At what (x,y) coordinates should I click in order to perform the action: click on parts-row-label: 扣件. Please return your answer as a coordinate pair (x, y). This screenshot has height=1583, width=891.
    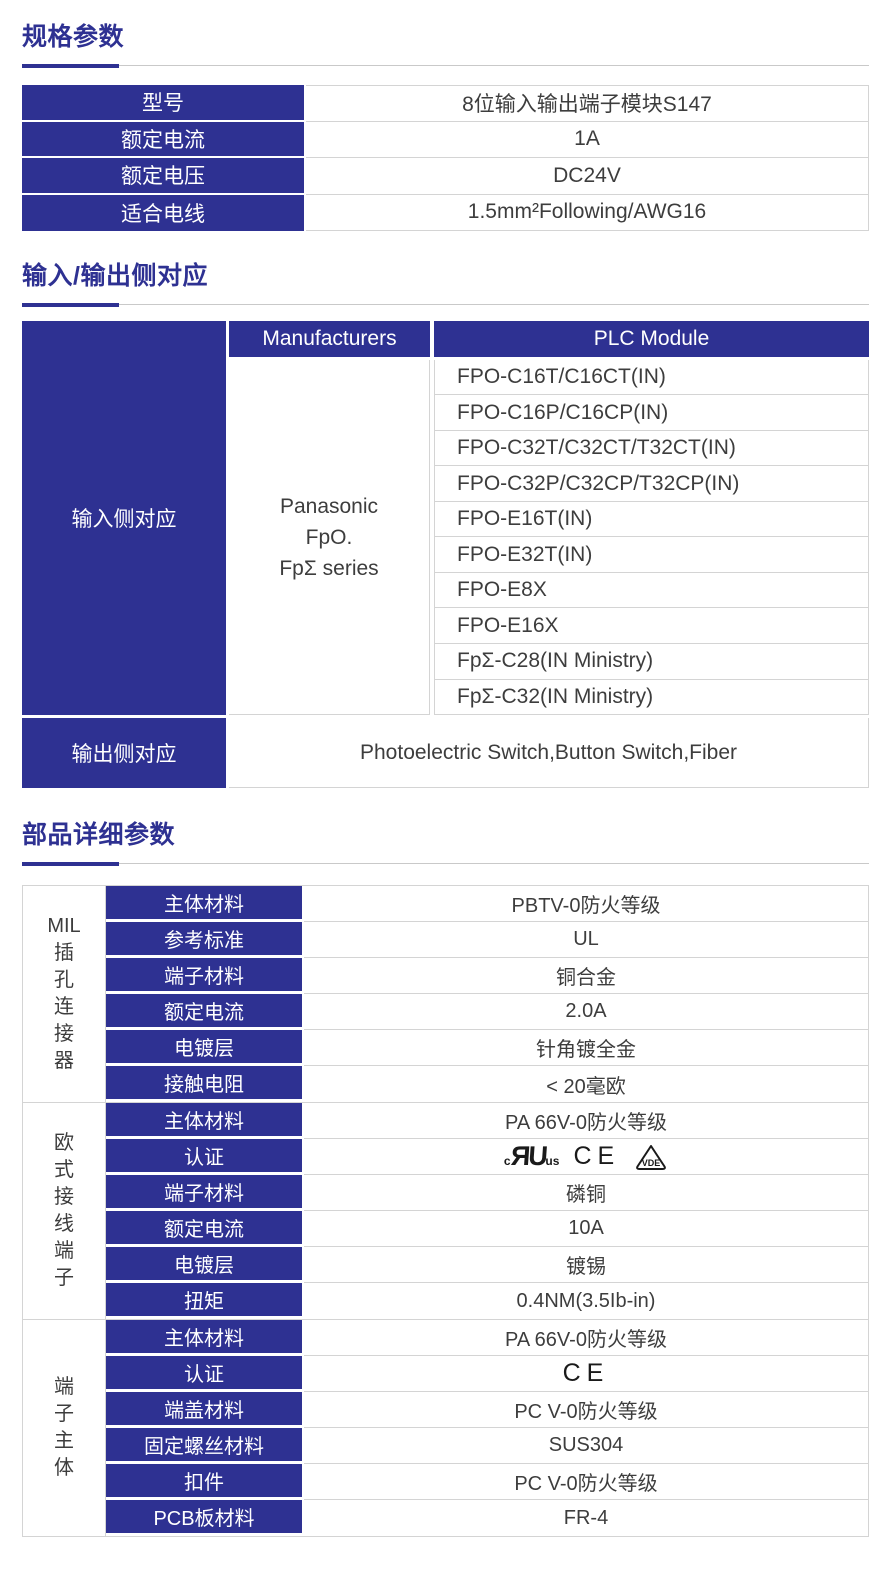
    Looking at the image, I should click on (204, 1482).